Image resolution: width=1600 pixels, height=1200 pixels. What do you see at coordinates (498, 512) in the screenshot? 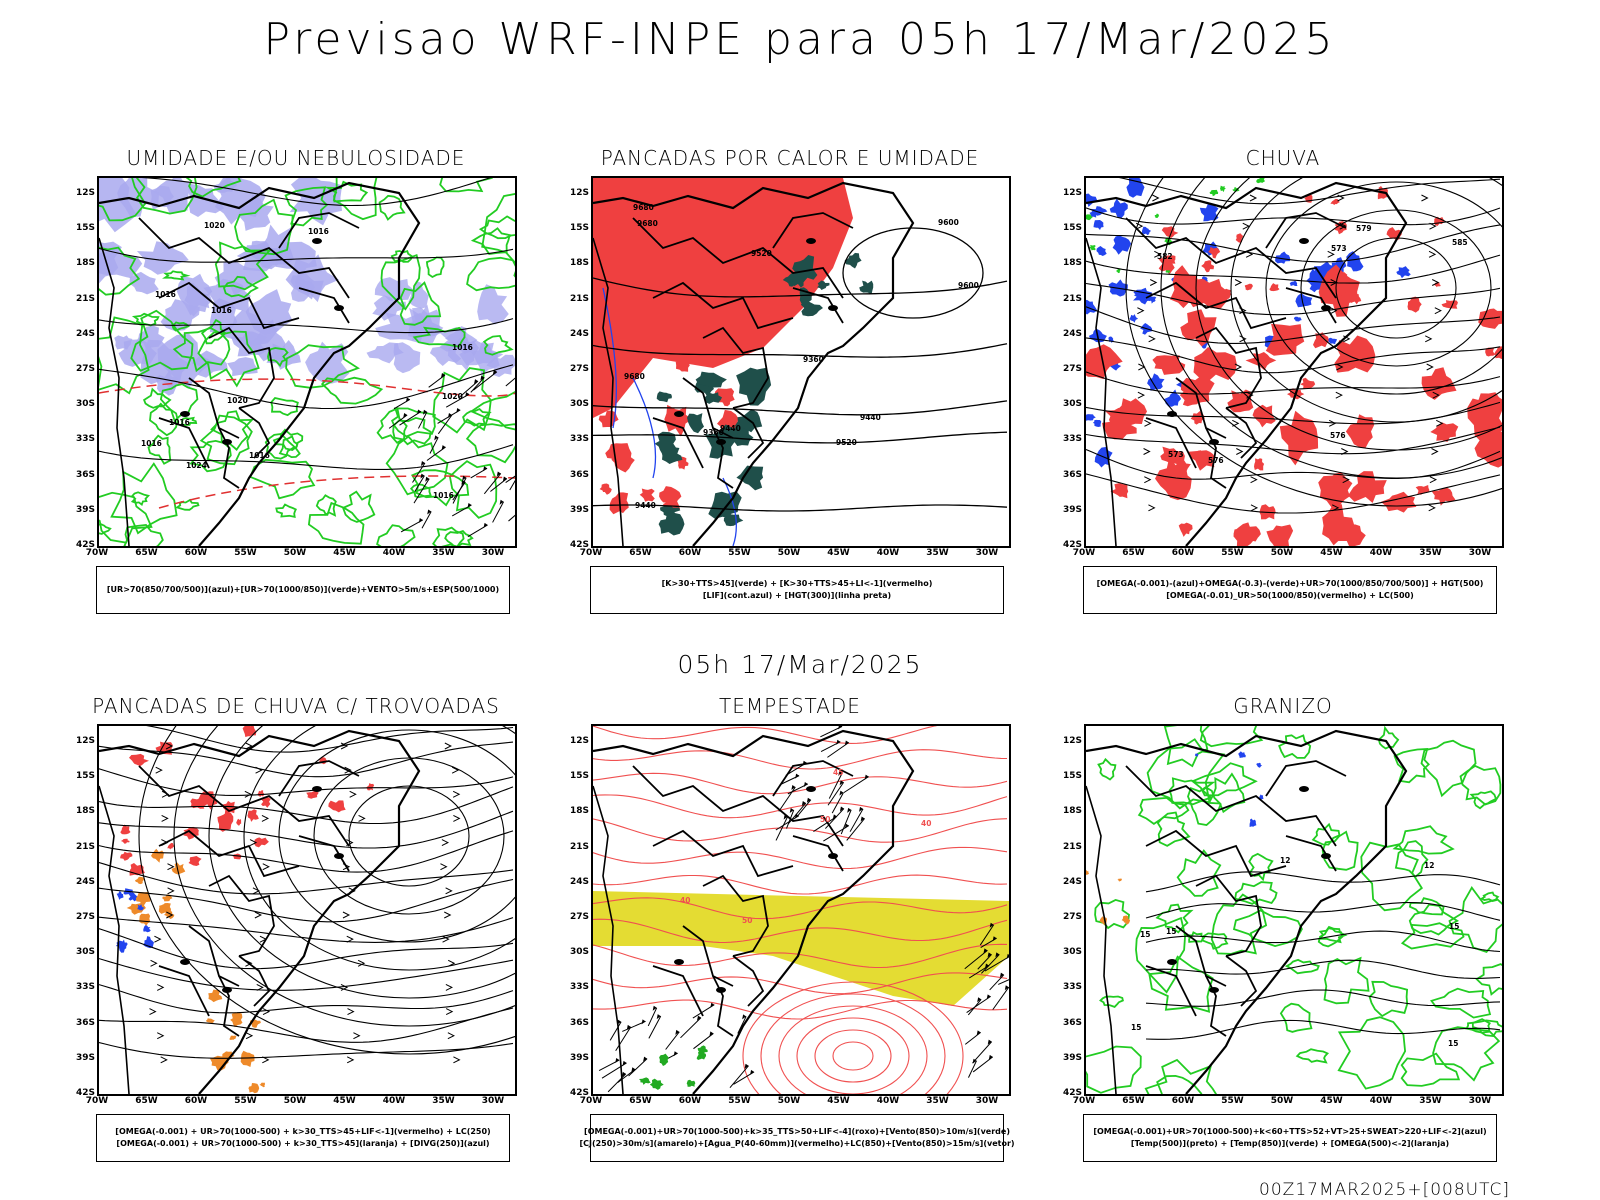
I see `wind-vector` at bounding box center [498, 512].